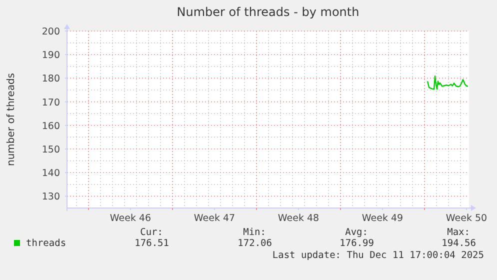 This screenshot has width=497, height=280. Describe the element at coordinates (254, 232) in the screenshot. I see `text: Min:` at that location.